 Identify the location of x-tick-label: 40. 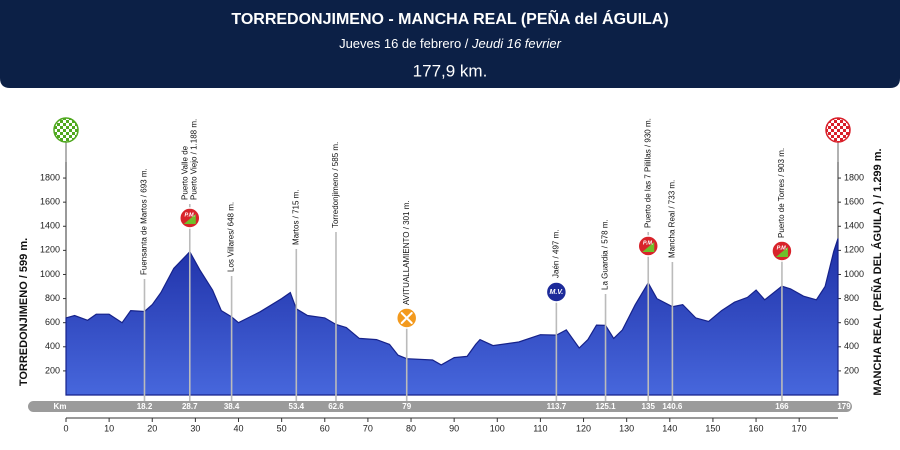
(239, 428).